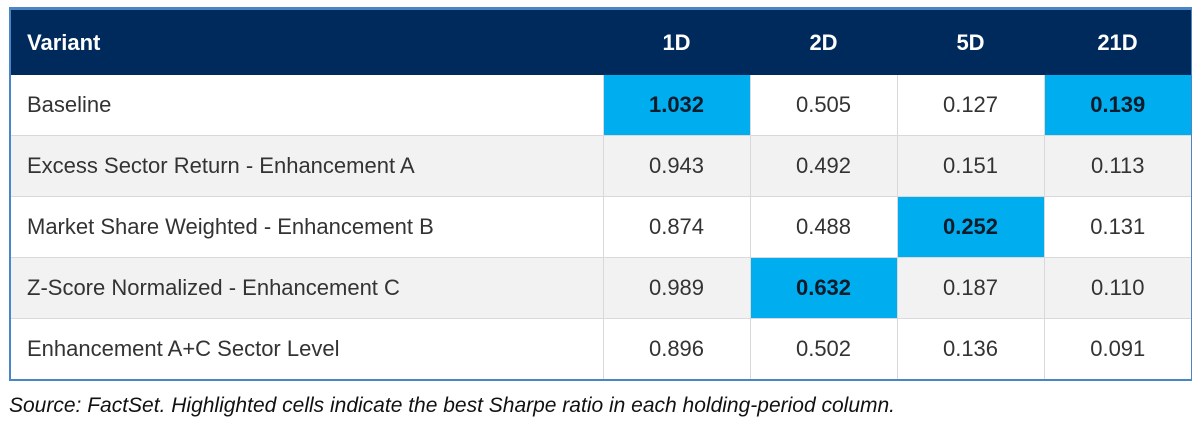 Image resolution: width=1202 pixels, height=430 pixels. I want to click on value-cell-2d: 0.492, so click(824, 166).